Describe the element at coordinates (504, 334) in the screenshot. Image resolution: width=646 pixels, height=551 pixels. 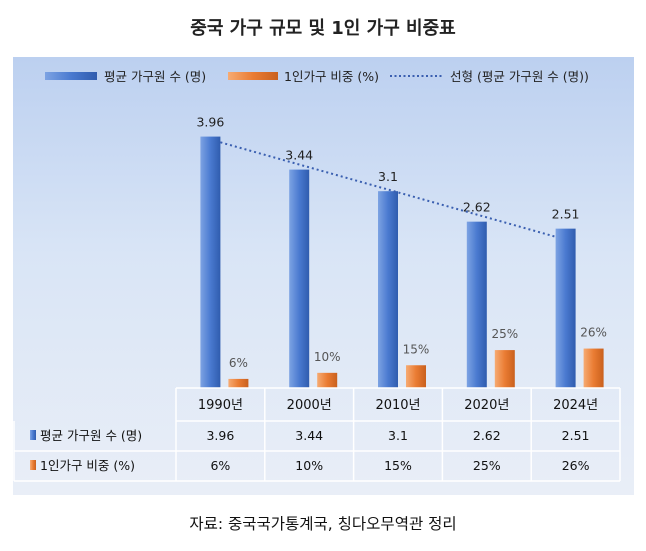
I see `data-label-single-household: 25%` at that location.